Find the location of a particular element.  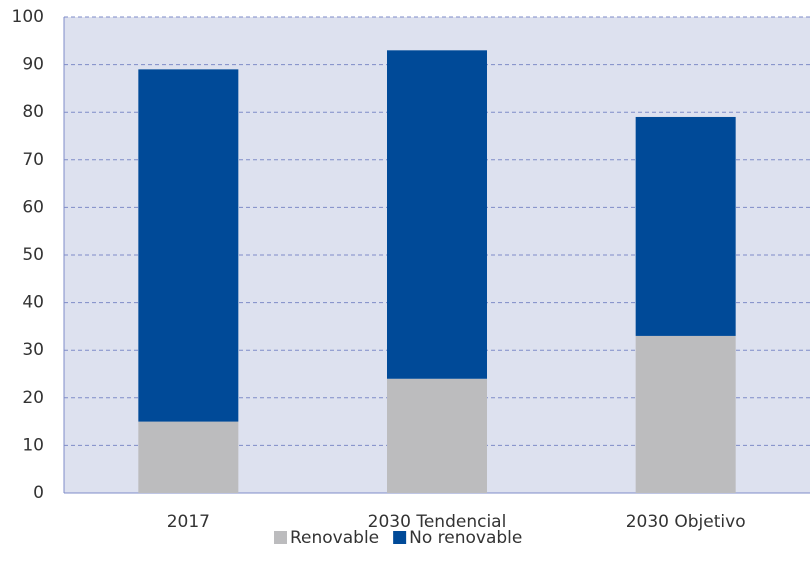

y-tick-label: 0 is located at coordinates (38, 493).